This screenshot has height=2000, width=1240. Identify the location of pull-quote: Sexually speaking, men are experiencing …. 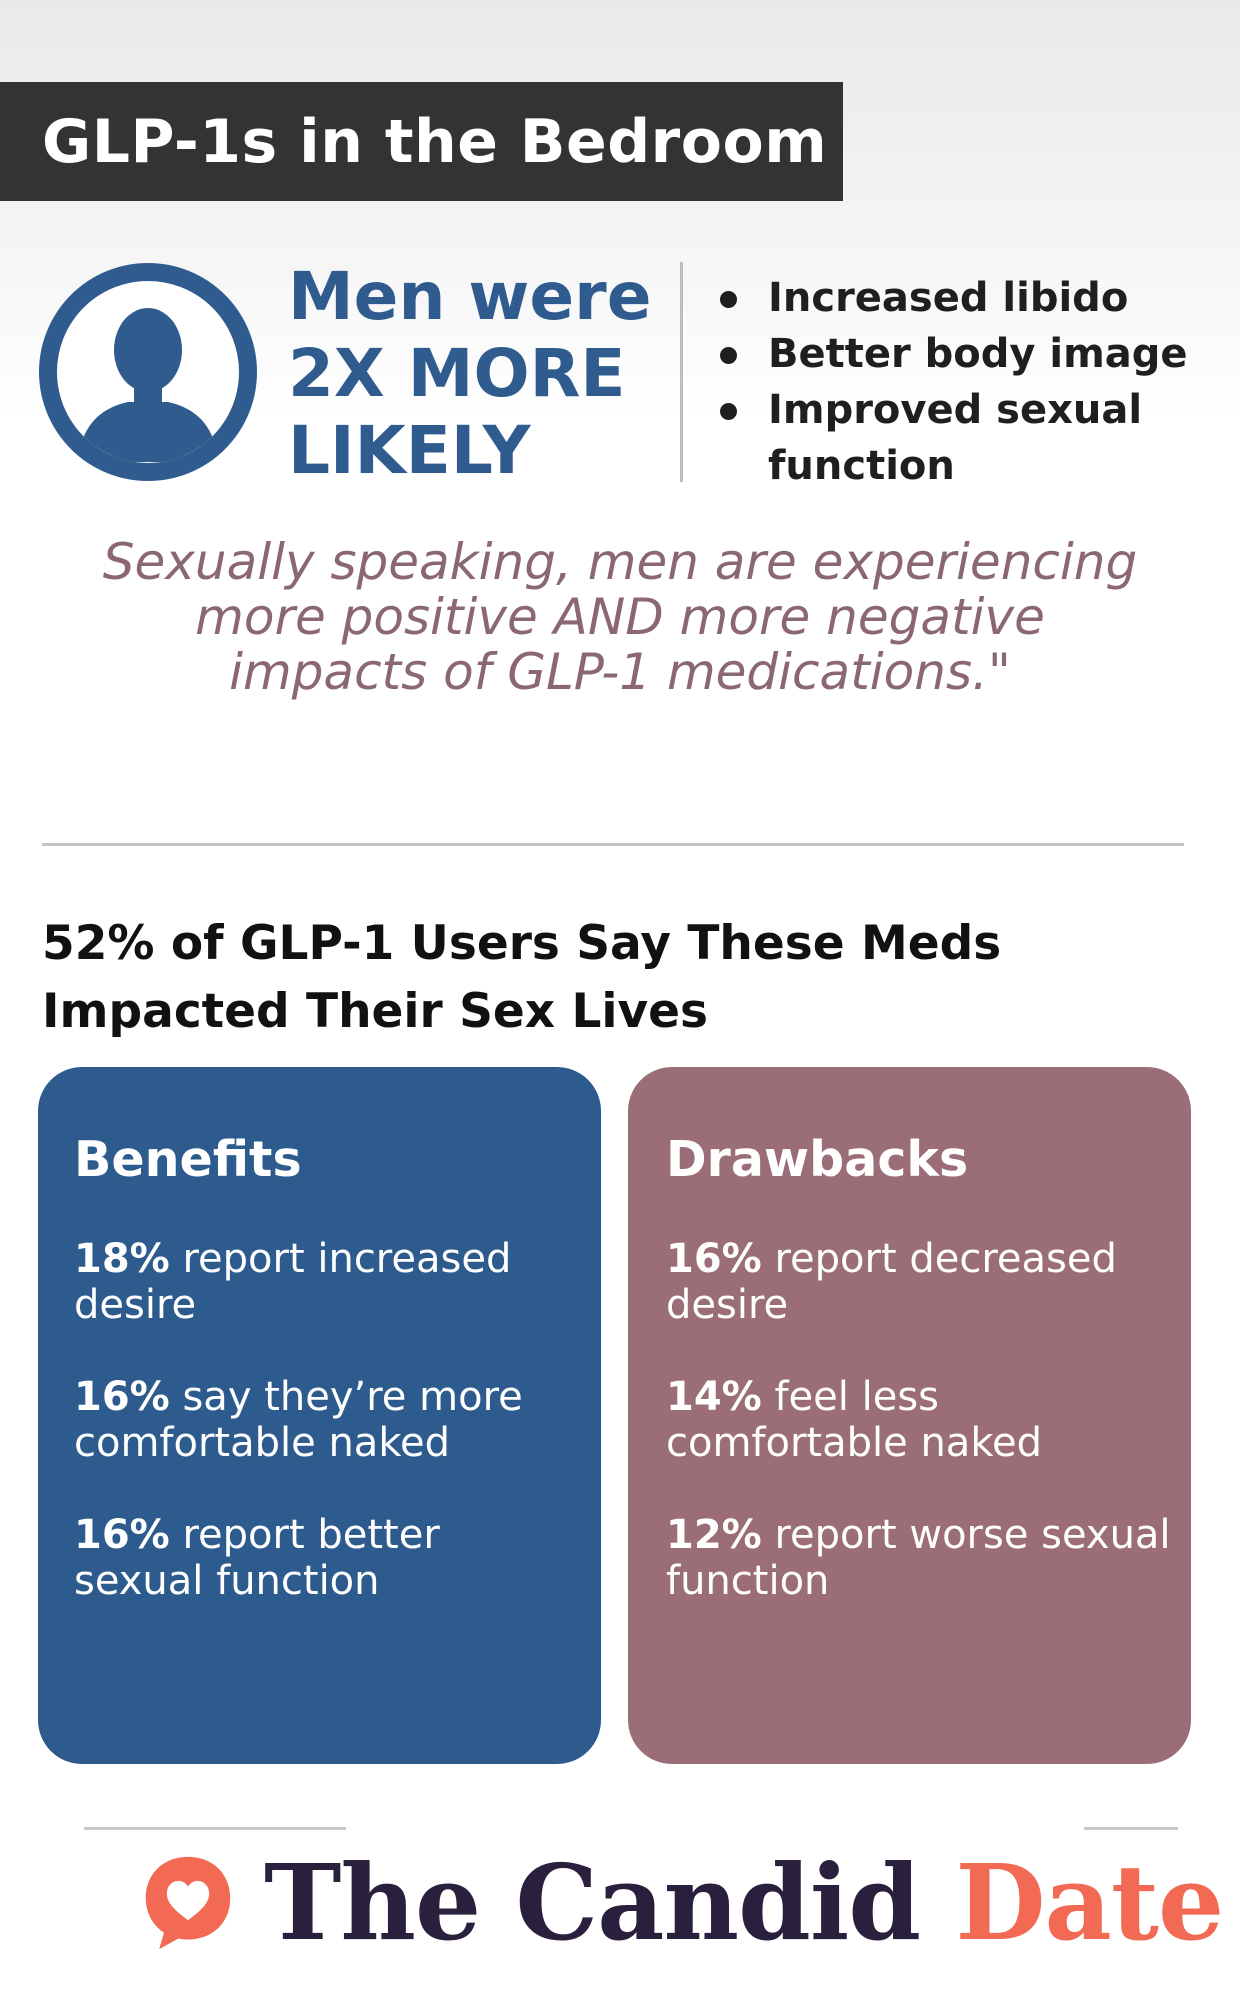
(620, 617).